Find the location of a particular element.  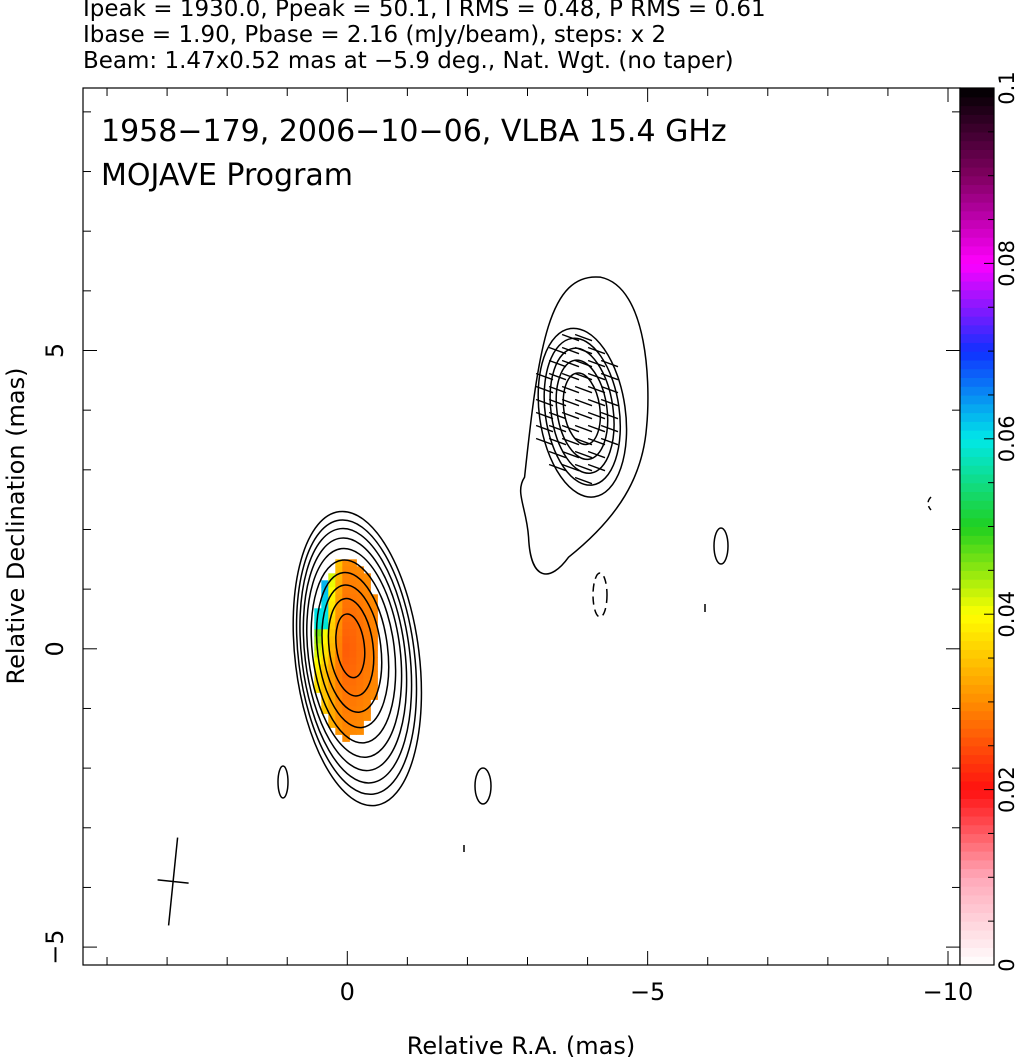

x-tick-label: −5 is located at coordinates (647, 992).